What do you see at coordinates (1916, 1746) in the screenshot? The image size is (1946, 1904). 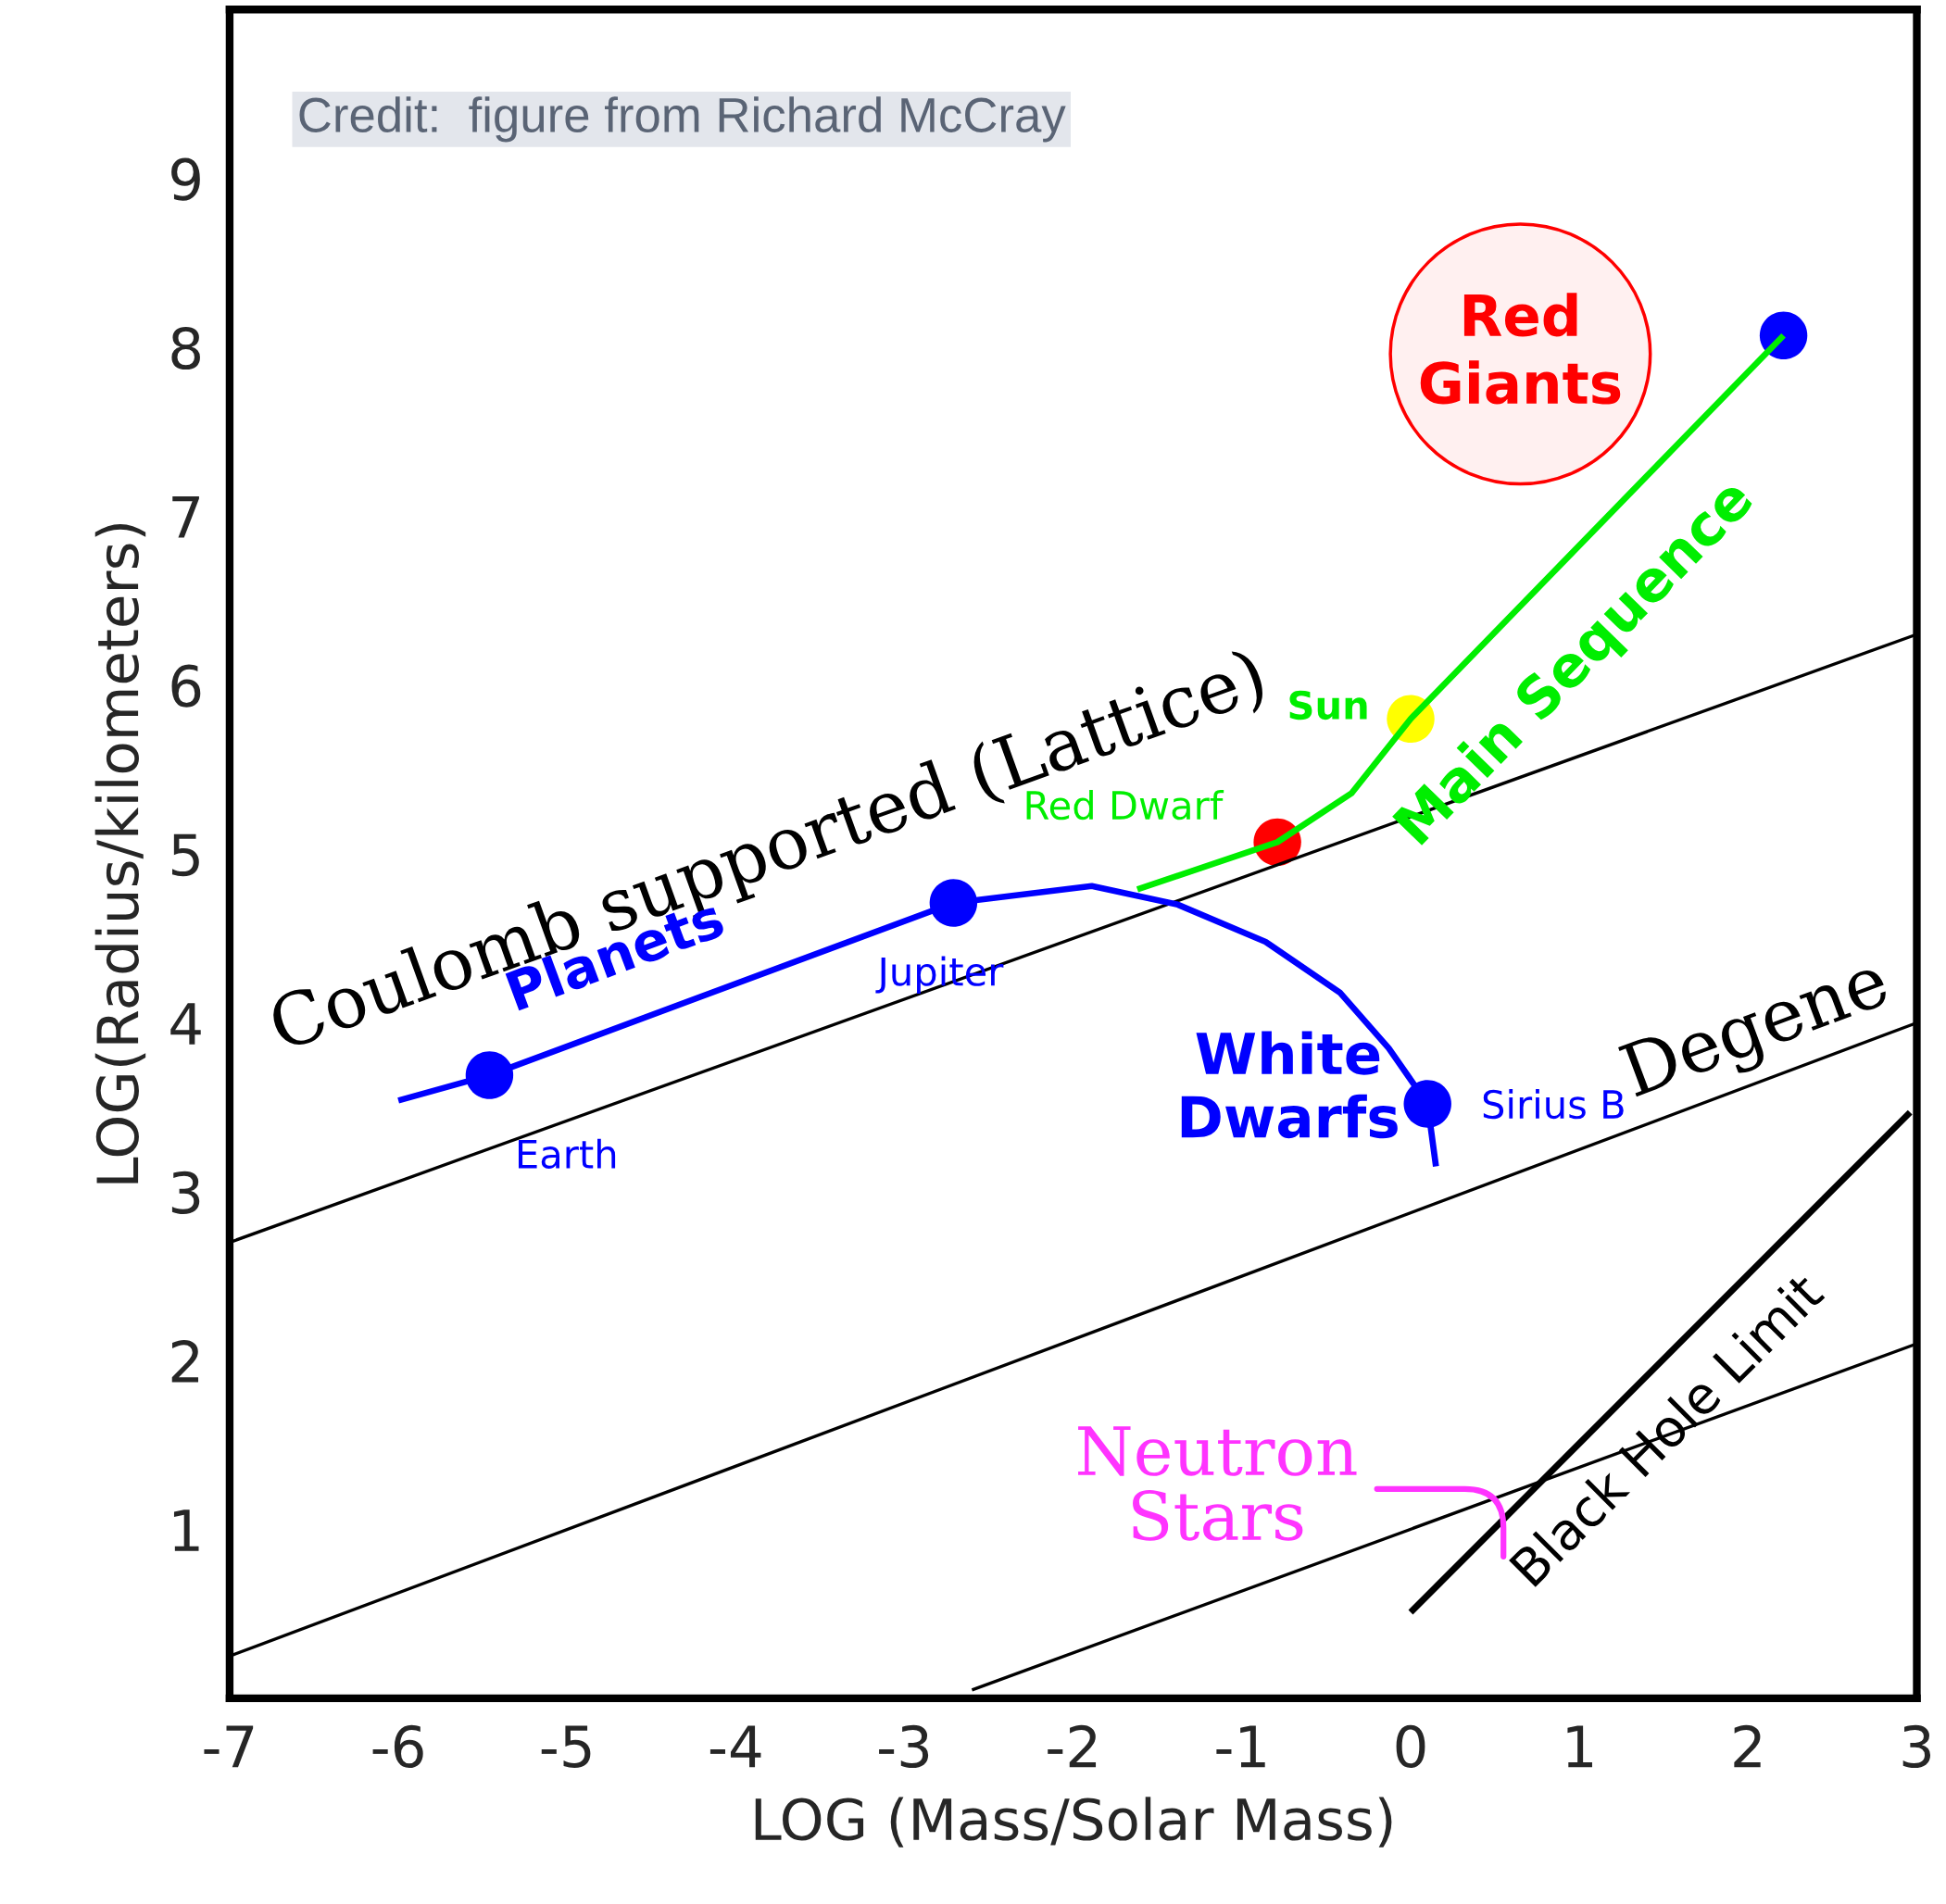 I see `x-tick-label: 3` at bounding box center [1916, 1746].